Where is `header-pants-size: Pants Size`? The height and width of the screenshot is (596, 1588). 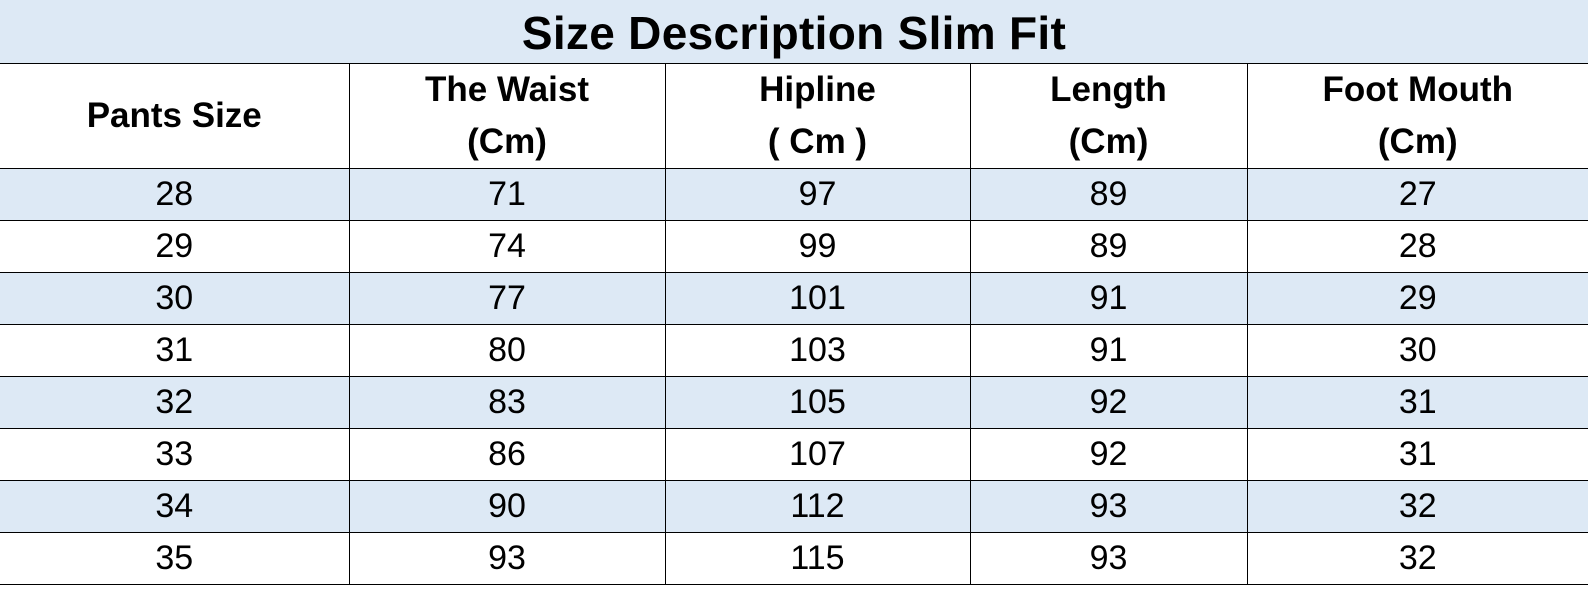 header-pants-size: Pants Size is located at coordinates (174, 116).